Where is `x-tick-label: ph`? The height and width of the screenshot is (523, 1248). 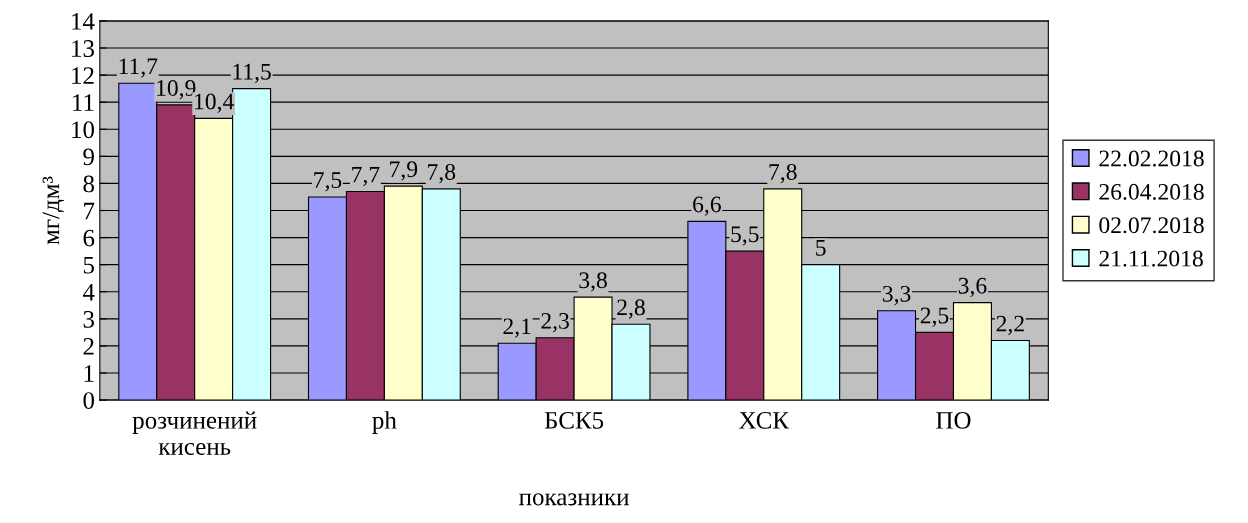 x-tick-label: ph is located at coordinates (384, 422).